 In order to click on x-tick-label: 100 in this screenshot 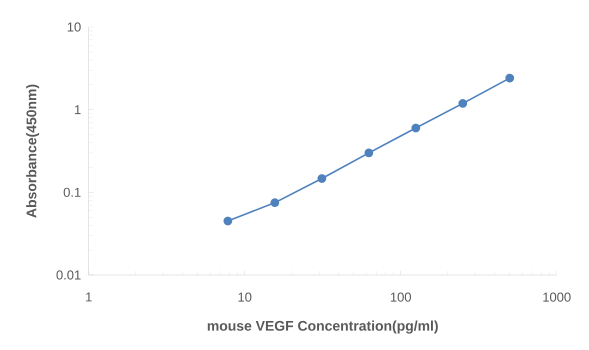, I will do `click(401, 297)`.